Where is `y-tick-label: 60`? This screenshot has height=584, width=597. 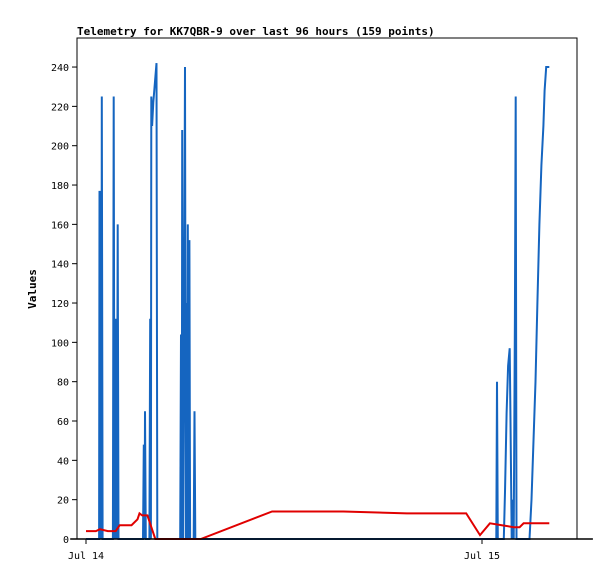 y-tick-label: 60 is located at coordinates (63, 422).